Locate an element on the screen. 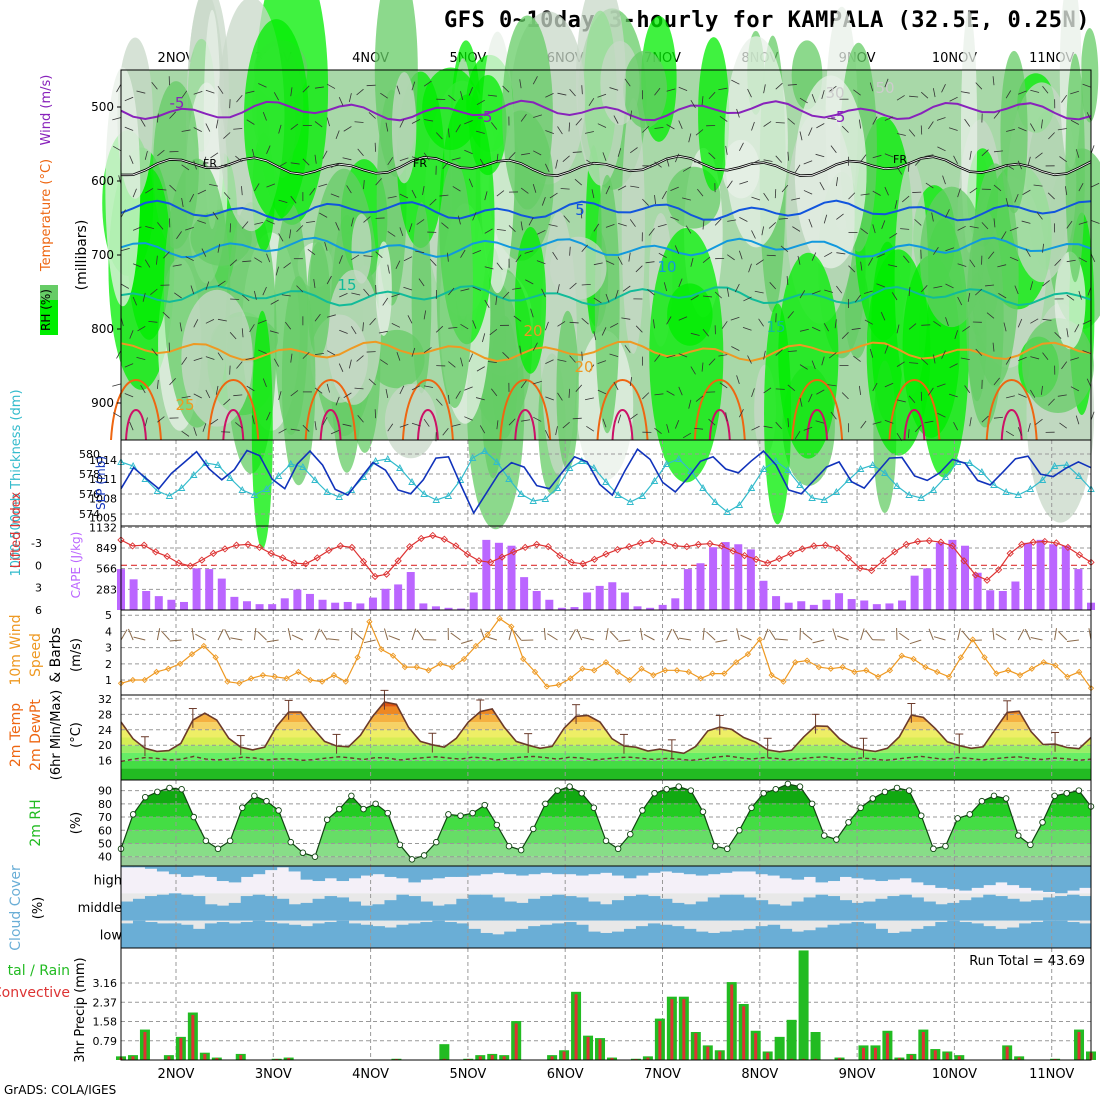 This screenshot has width=1100, height=1100. contour-label: FR is located at coordinates (900, 159).